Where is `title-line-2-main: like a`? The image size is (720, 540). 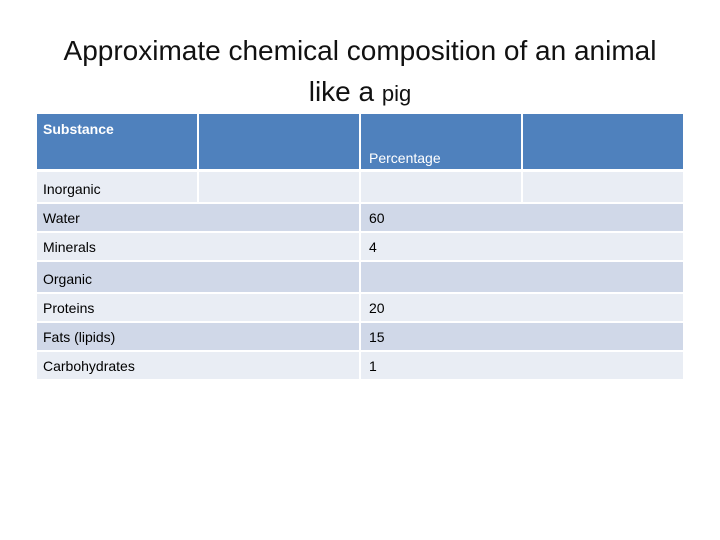
title-line-2-main: like a is located at coordinates (345, 91).